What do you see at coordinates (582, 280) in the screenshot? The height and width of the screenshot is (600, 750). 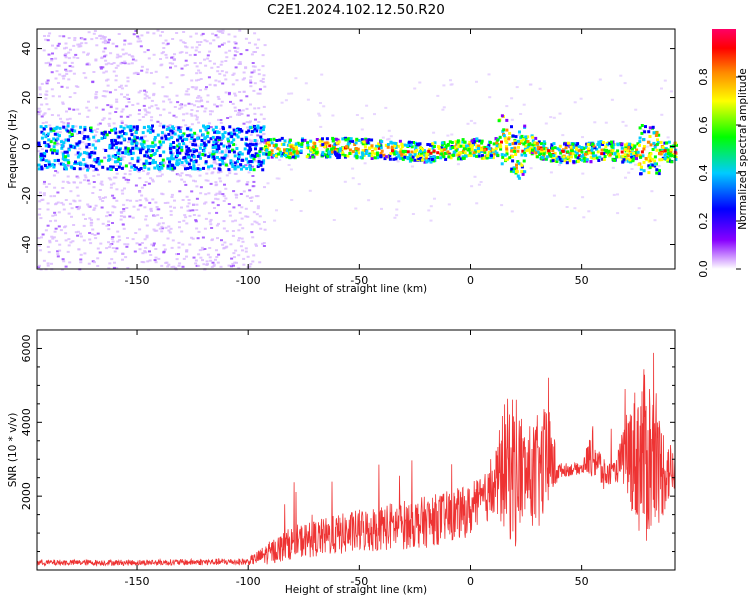 I see `spectrogram-x-tick-label: 50` at bounding box center [582, 280].